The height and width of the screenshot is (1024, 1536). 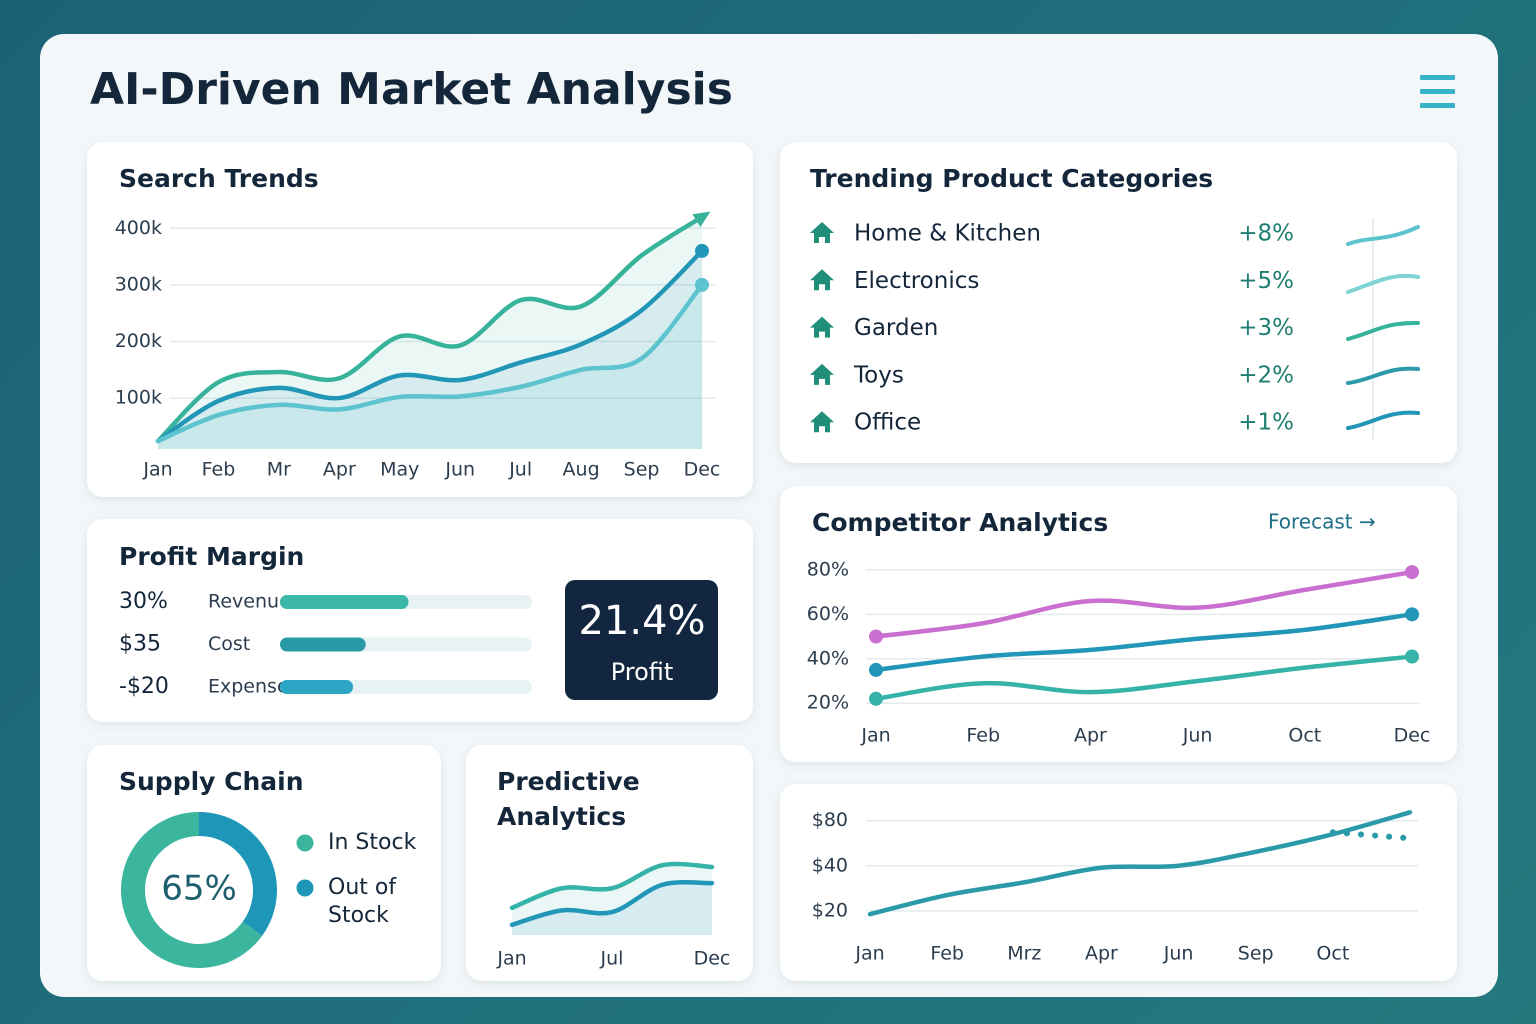 What do you see at coordinates (138, 341) in the screenshot?
I see `y-tick-label: 200k` at bounding box center [138, 341].